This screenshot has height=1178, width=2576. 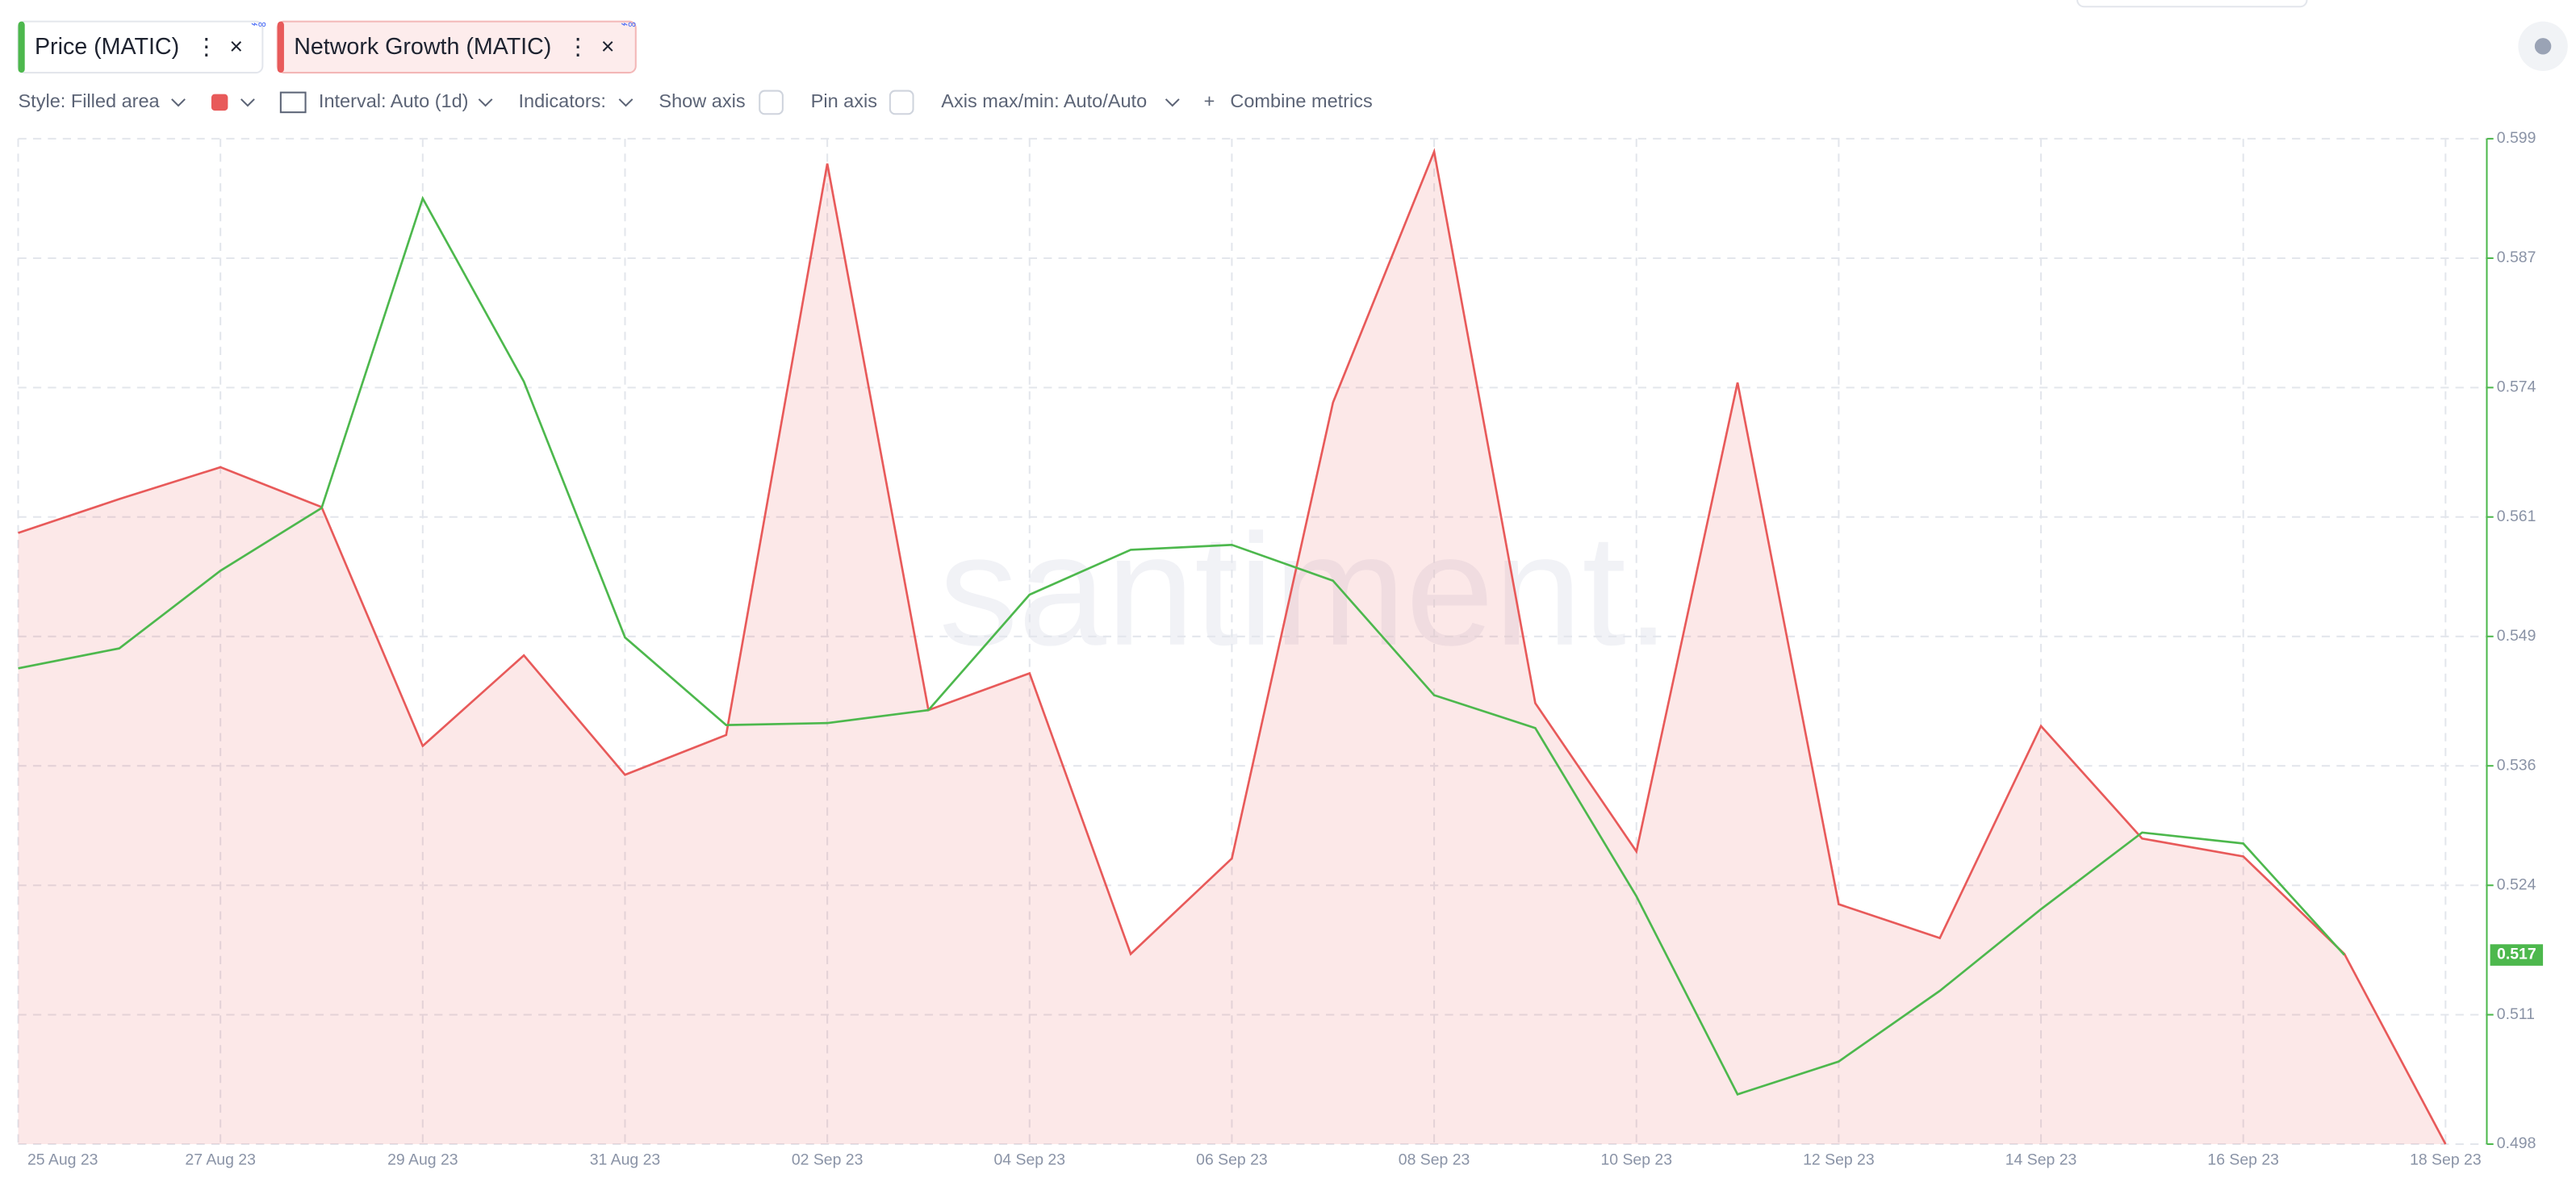 I want to click on y-tick-label: 0.599, so click(x=2516, y=138).